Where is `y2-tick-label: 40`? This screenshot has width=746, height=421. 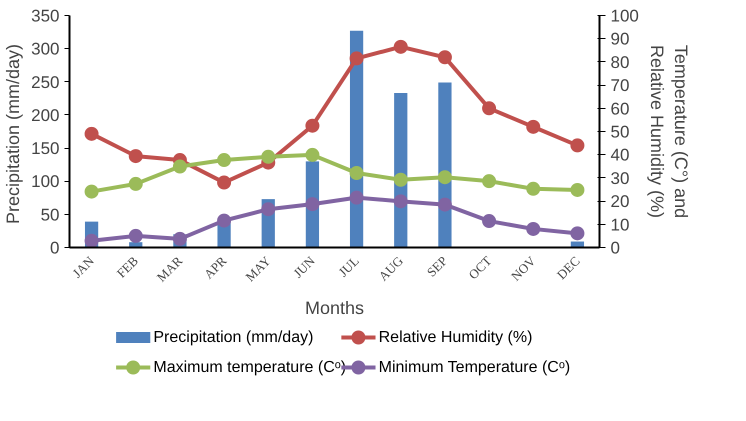 y2-tick-label: 40 is located at coordinates (620, 155).